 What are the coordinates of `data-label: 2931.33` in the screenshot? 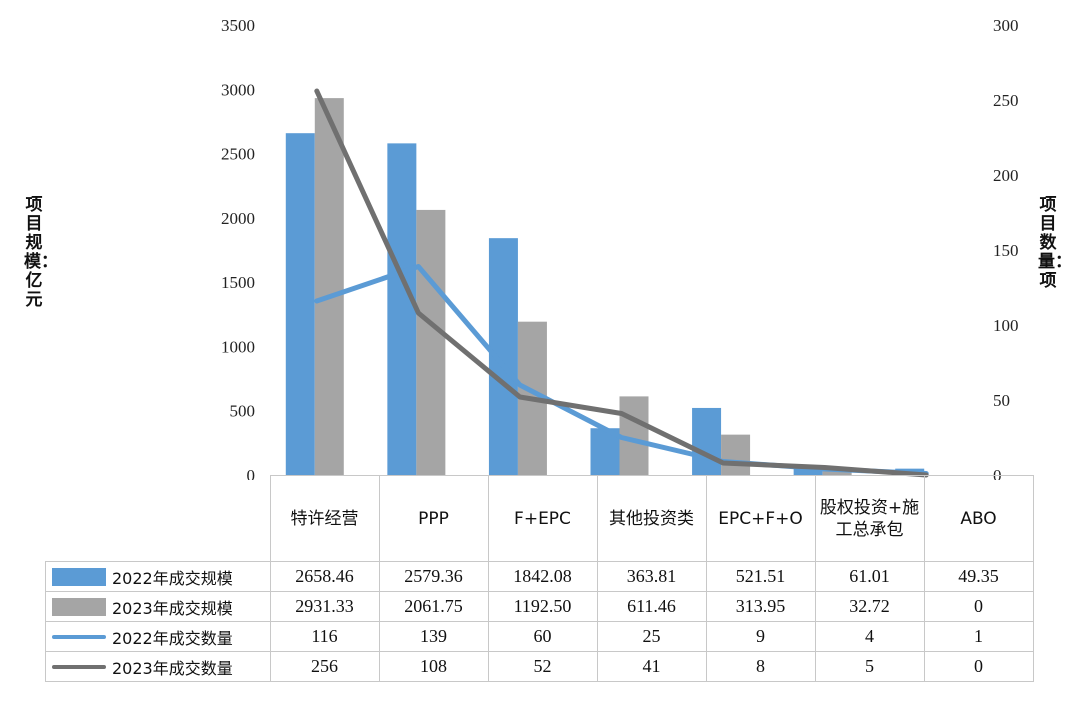 It's located at (324, 606).